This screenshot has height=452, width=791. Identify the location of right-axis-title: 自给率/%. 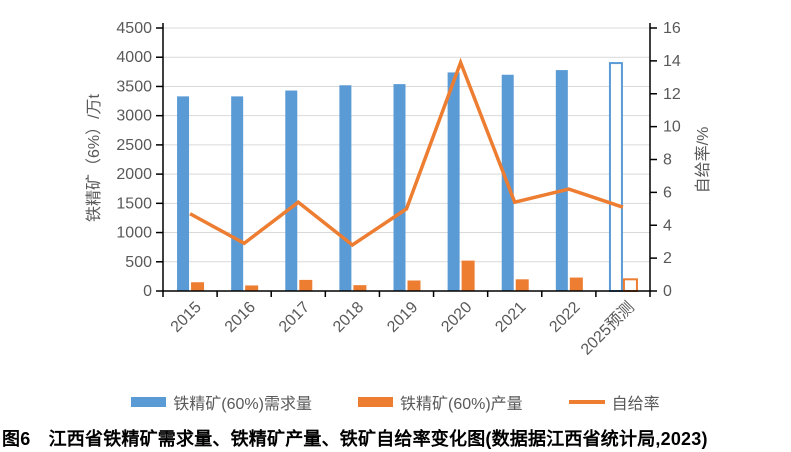
(703, 160).